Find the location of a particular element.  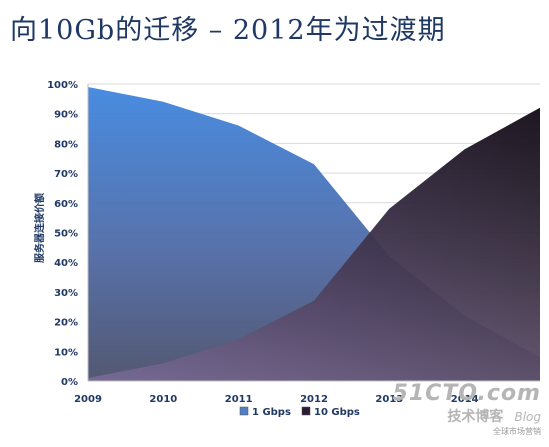

x-tick-label: 2013 is located at coordinates (389, 399).